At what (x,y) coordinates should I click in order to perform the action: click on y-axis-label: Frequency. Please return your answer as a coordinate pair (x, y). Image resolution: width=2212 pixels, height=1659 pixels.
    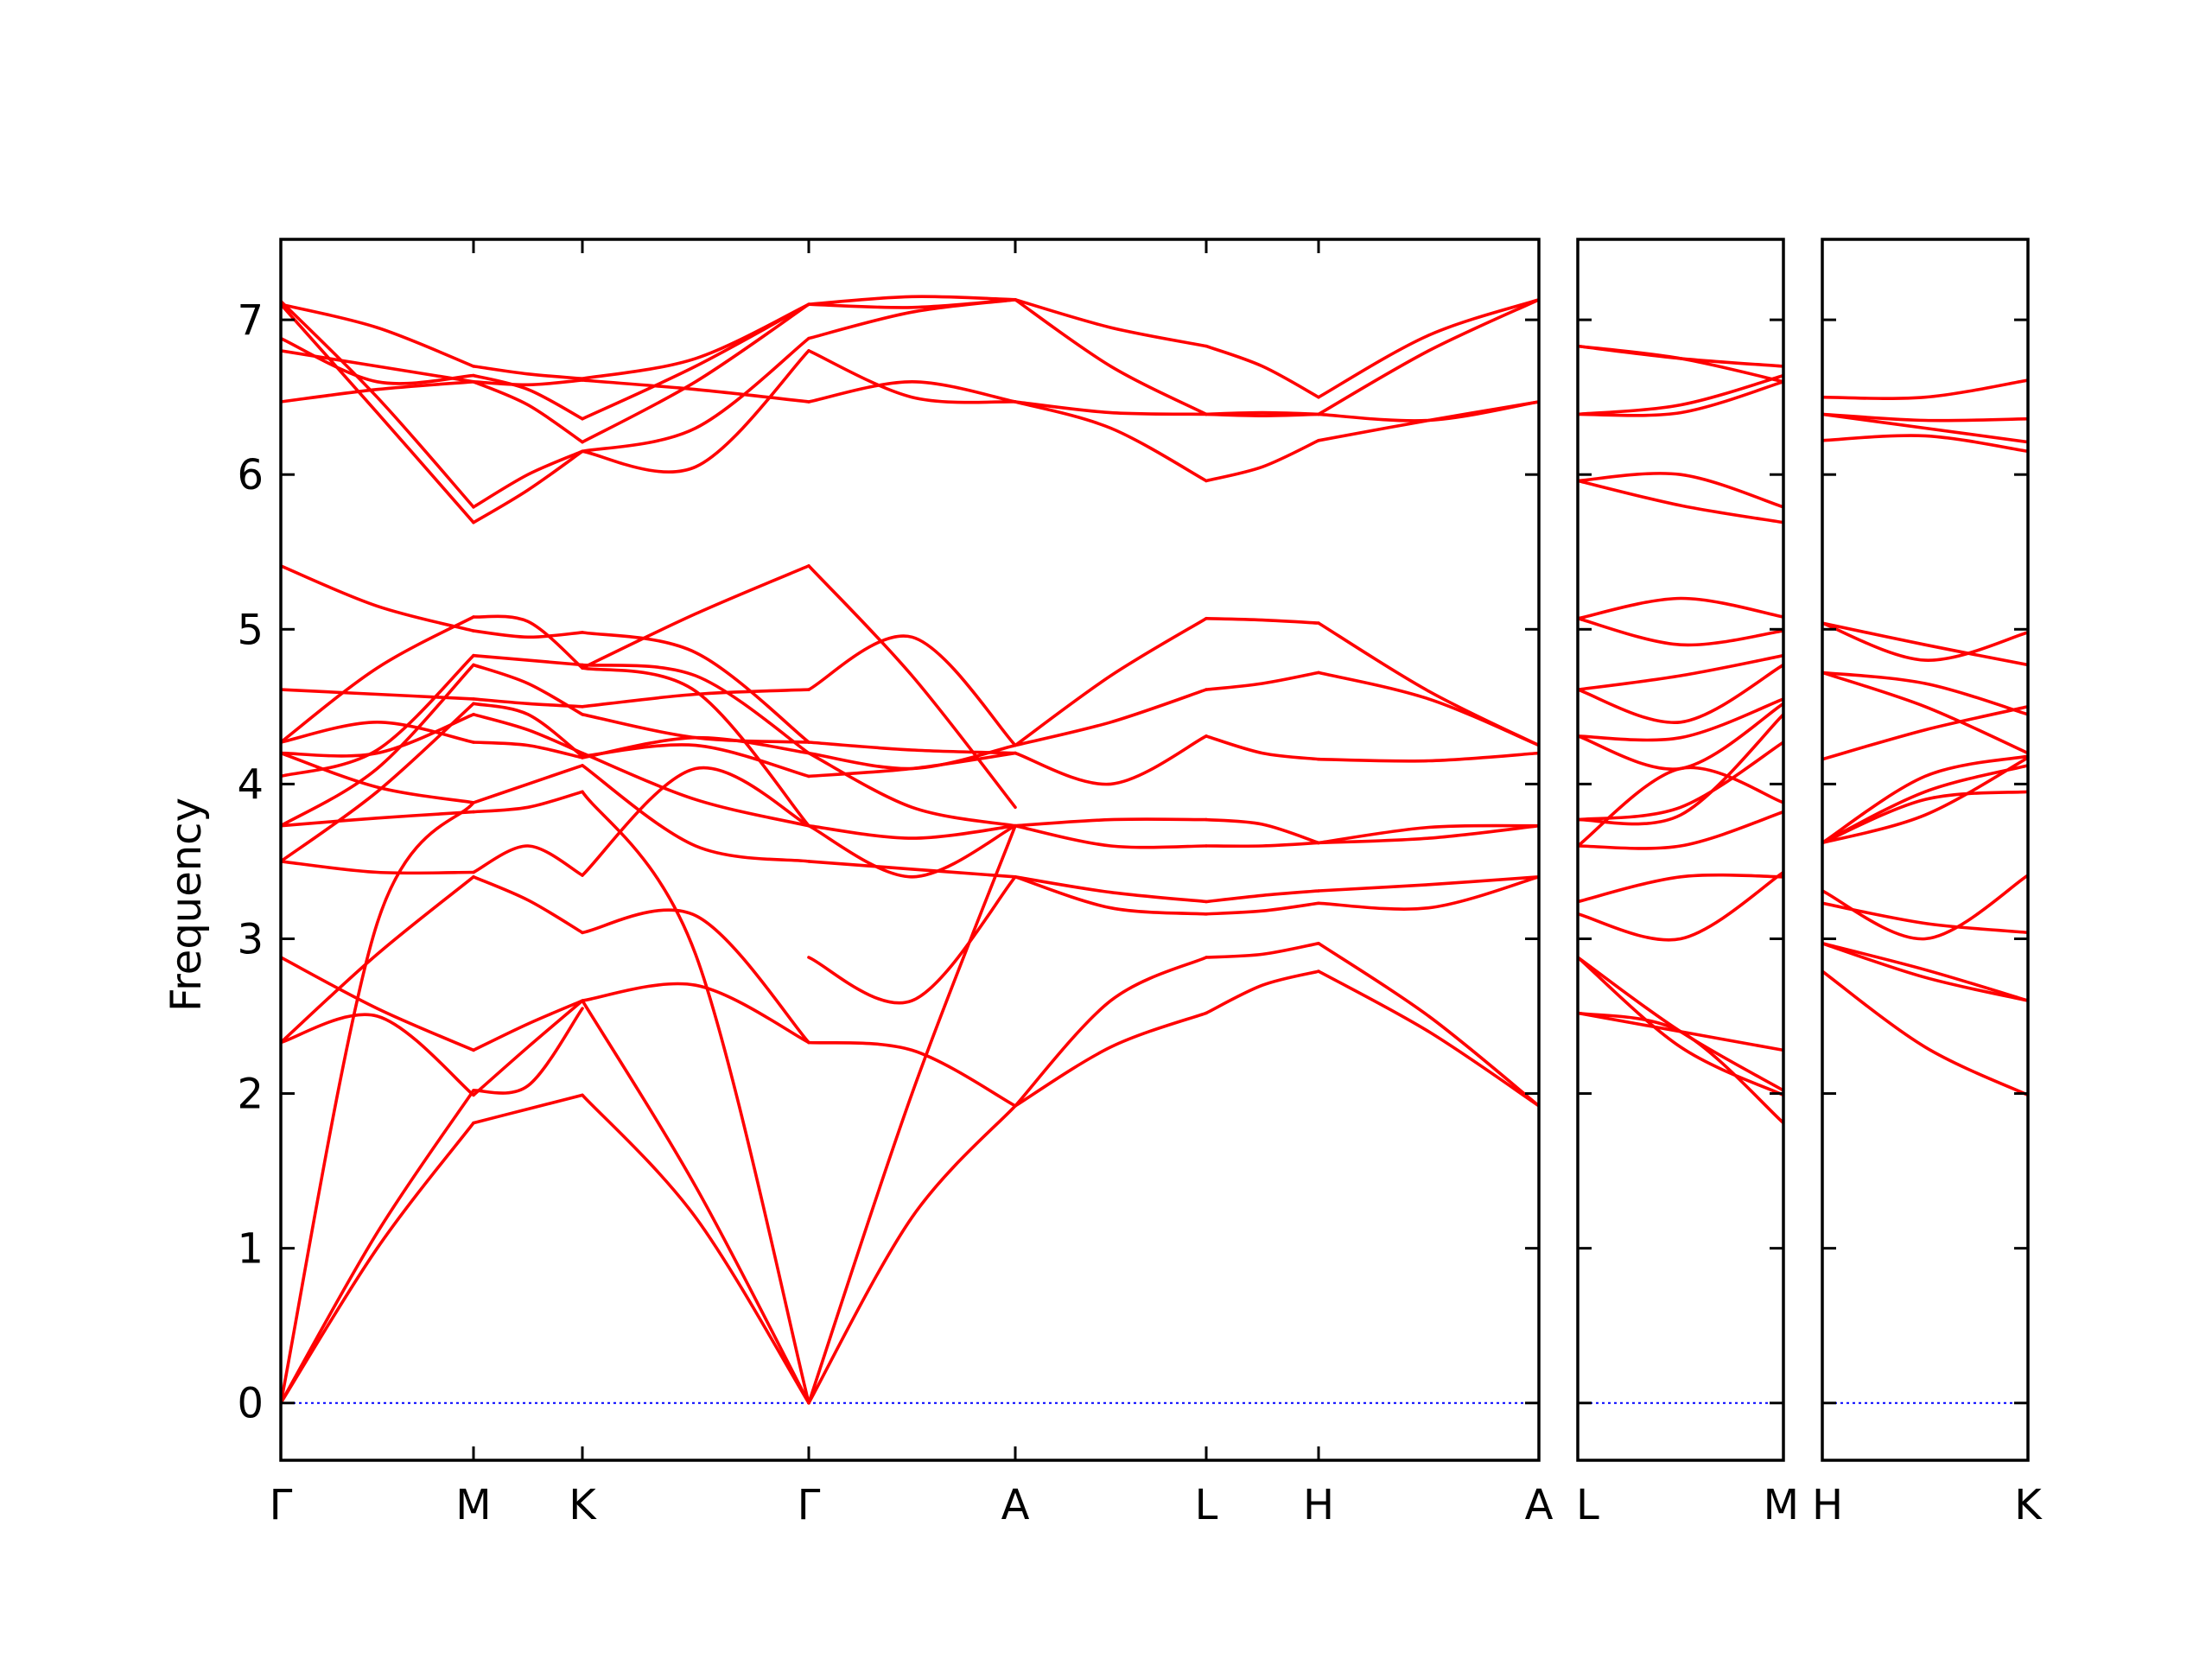
    Looking at the image, I should click on (186, 905).